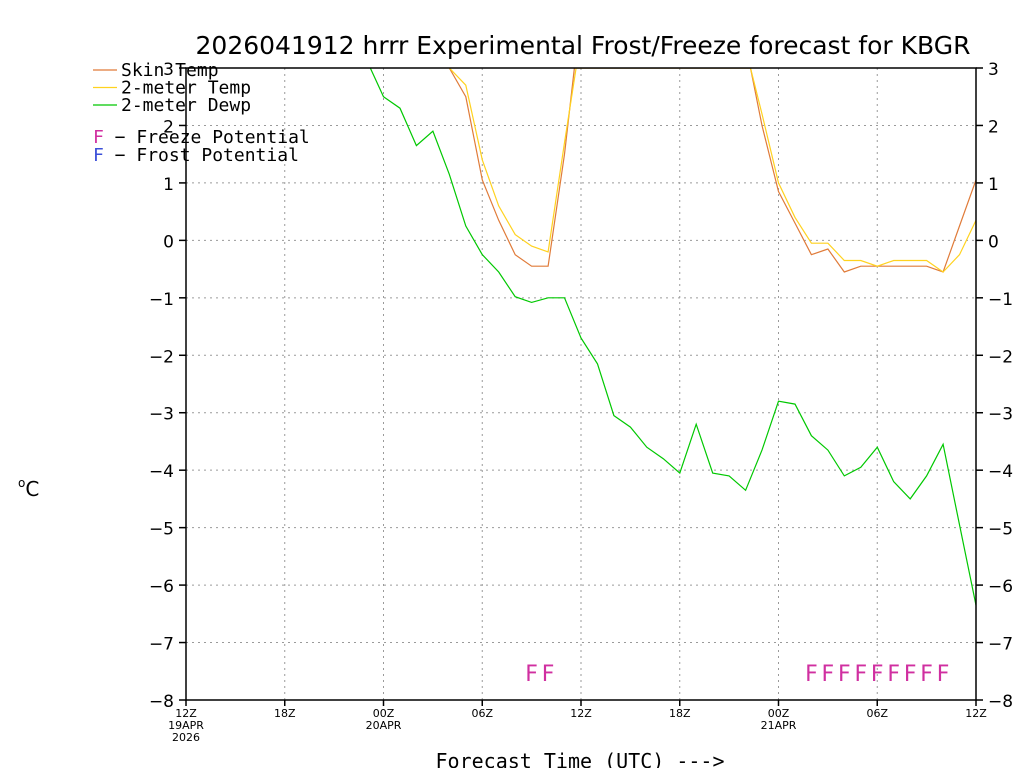 This screenshot has height=768, width=1024. What do you see at coordinates (161, 702) in the screenshot?
I see `y-tick-label-left: −8` at bounding box center [161, 702].